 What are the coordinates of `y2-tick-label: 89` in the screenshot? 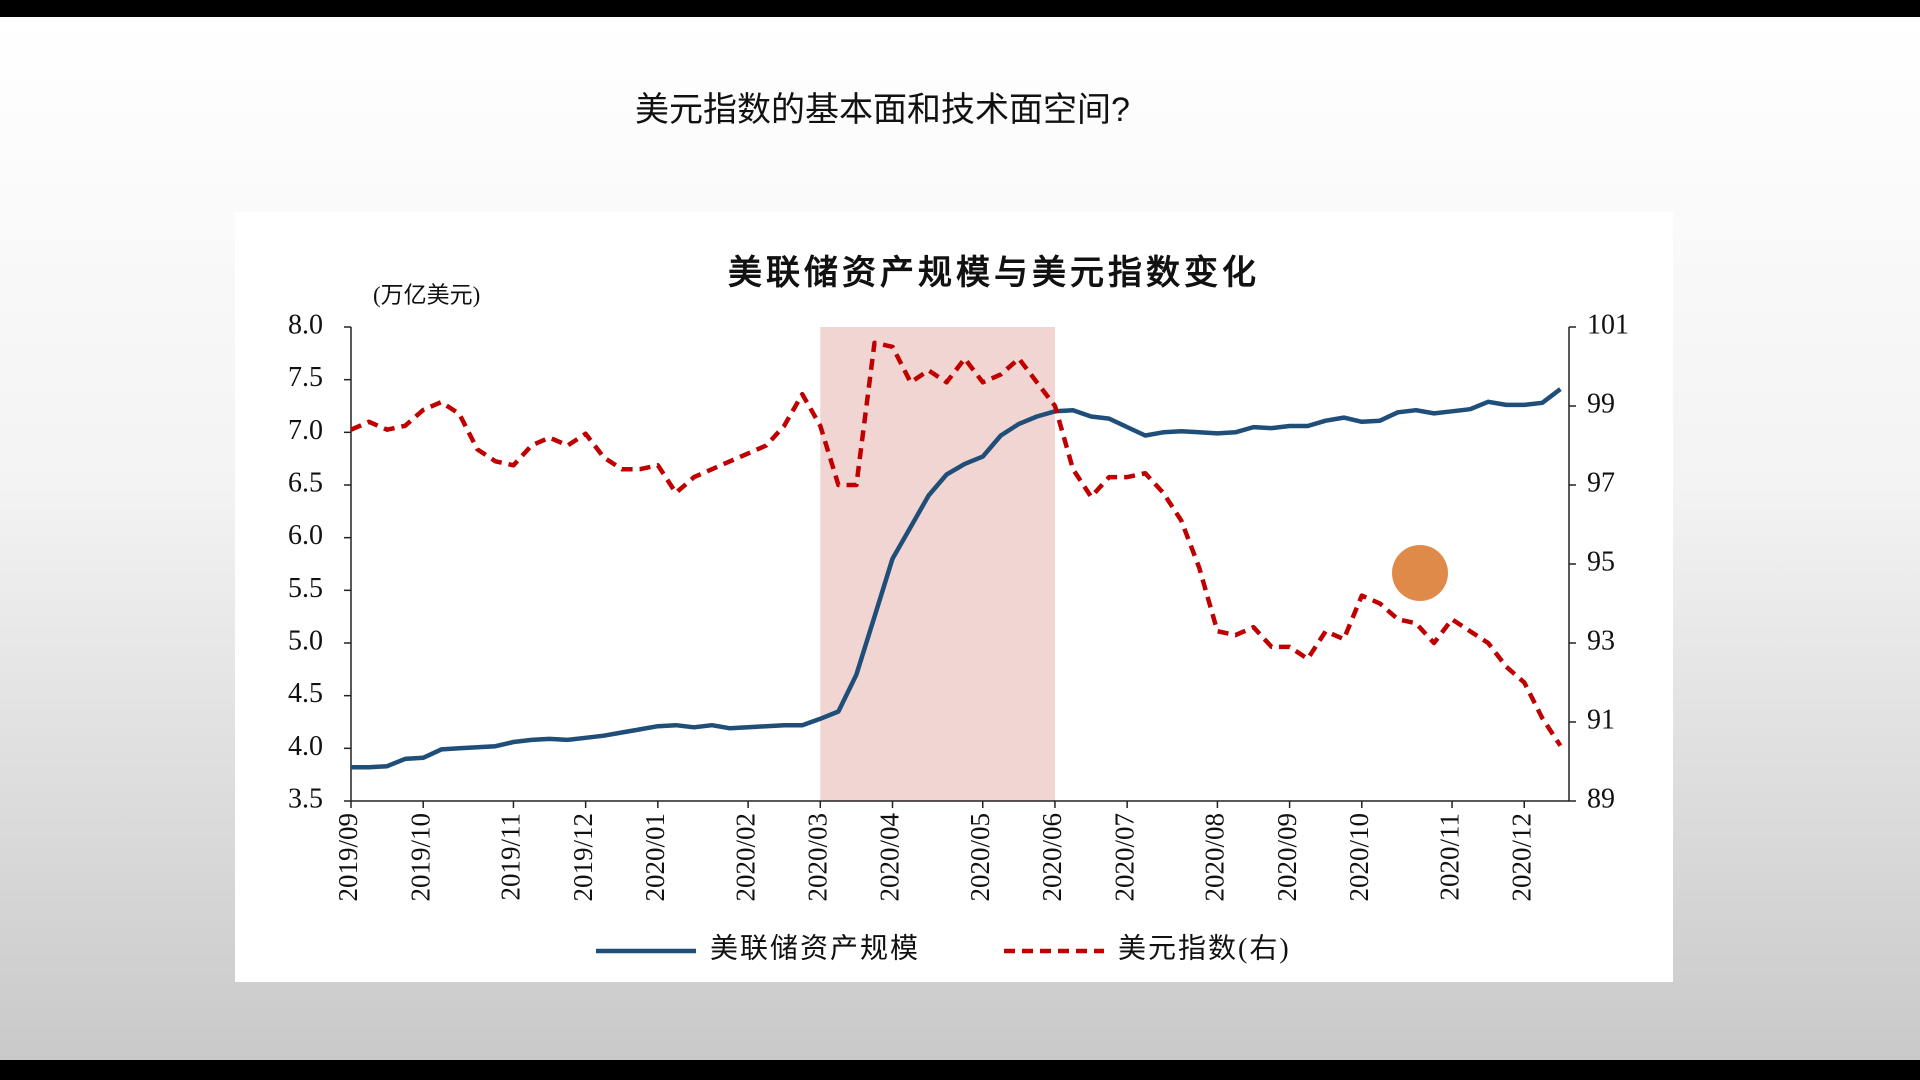 It's located at (1601, 798).